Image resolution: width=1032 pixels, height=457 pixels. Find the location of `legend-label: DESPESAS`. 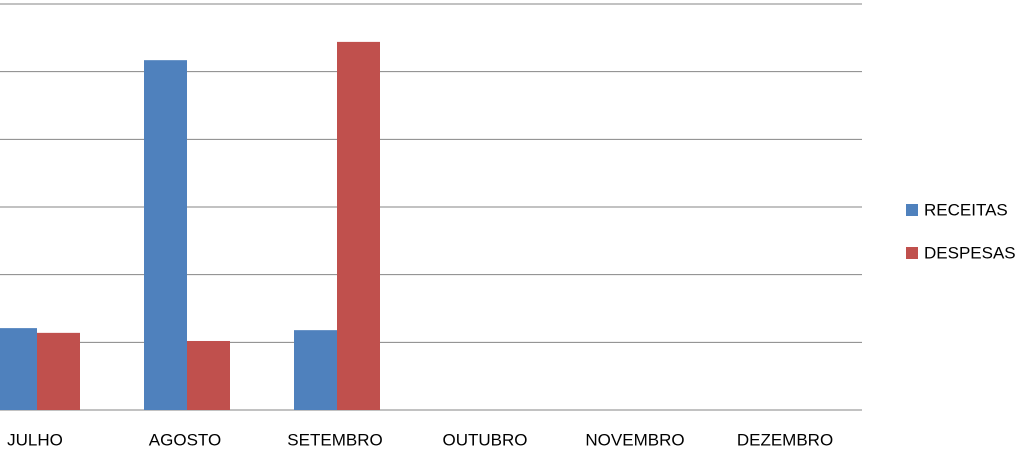

legend-label: DESPESAS is located at coordinates (970, 252).